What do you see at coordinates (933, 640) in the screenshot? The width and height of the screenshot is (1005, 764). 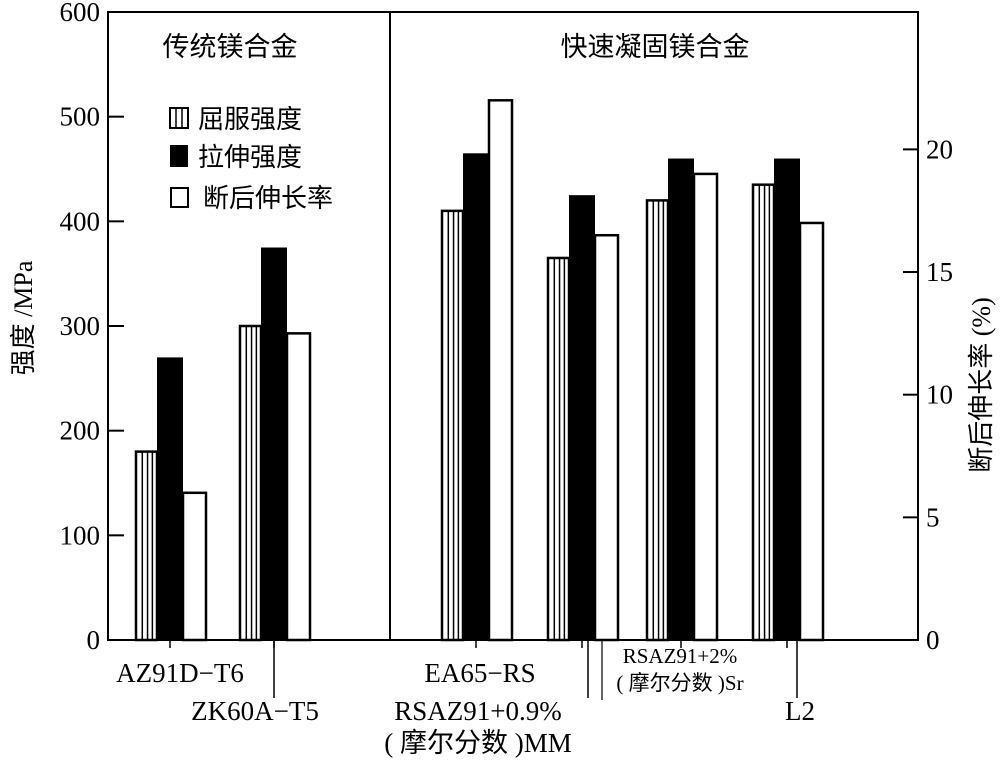 I see `y-right-tick-label: 0` at bounding box center [933, 640].